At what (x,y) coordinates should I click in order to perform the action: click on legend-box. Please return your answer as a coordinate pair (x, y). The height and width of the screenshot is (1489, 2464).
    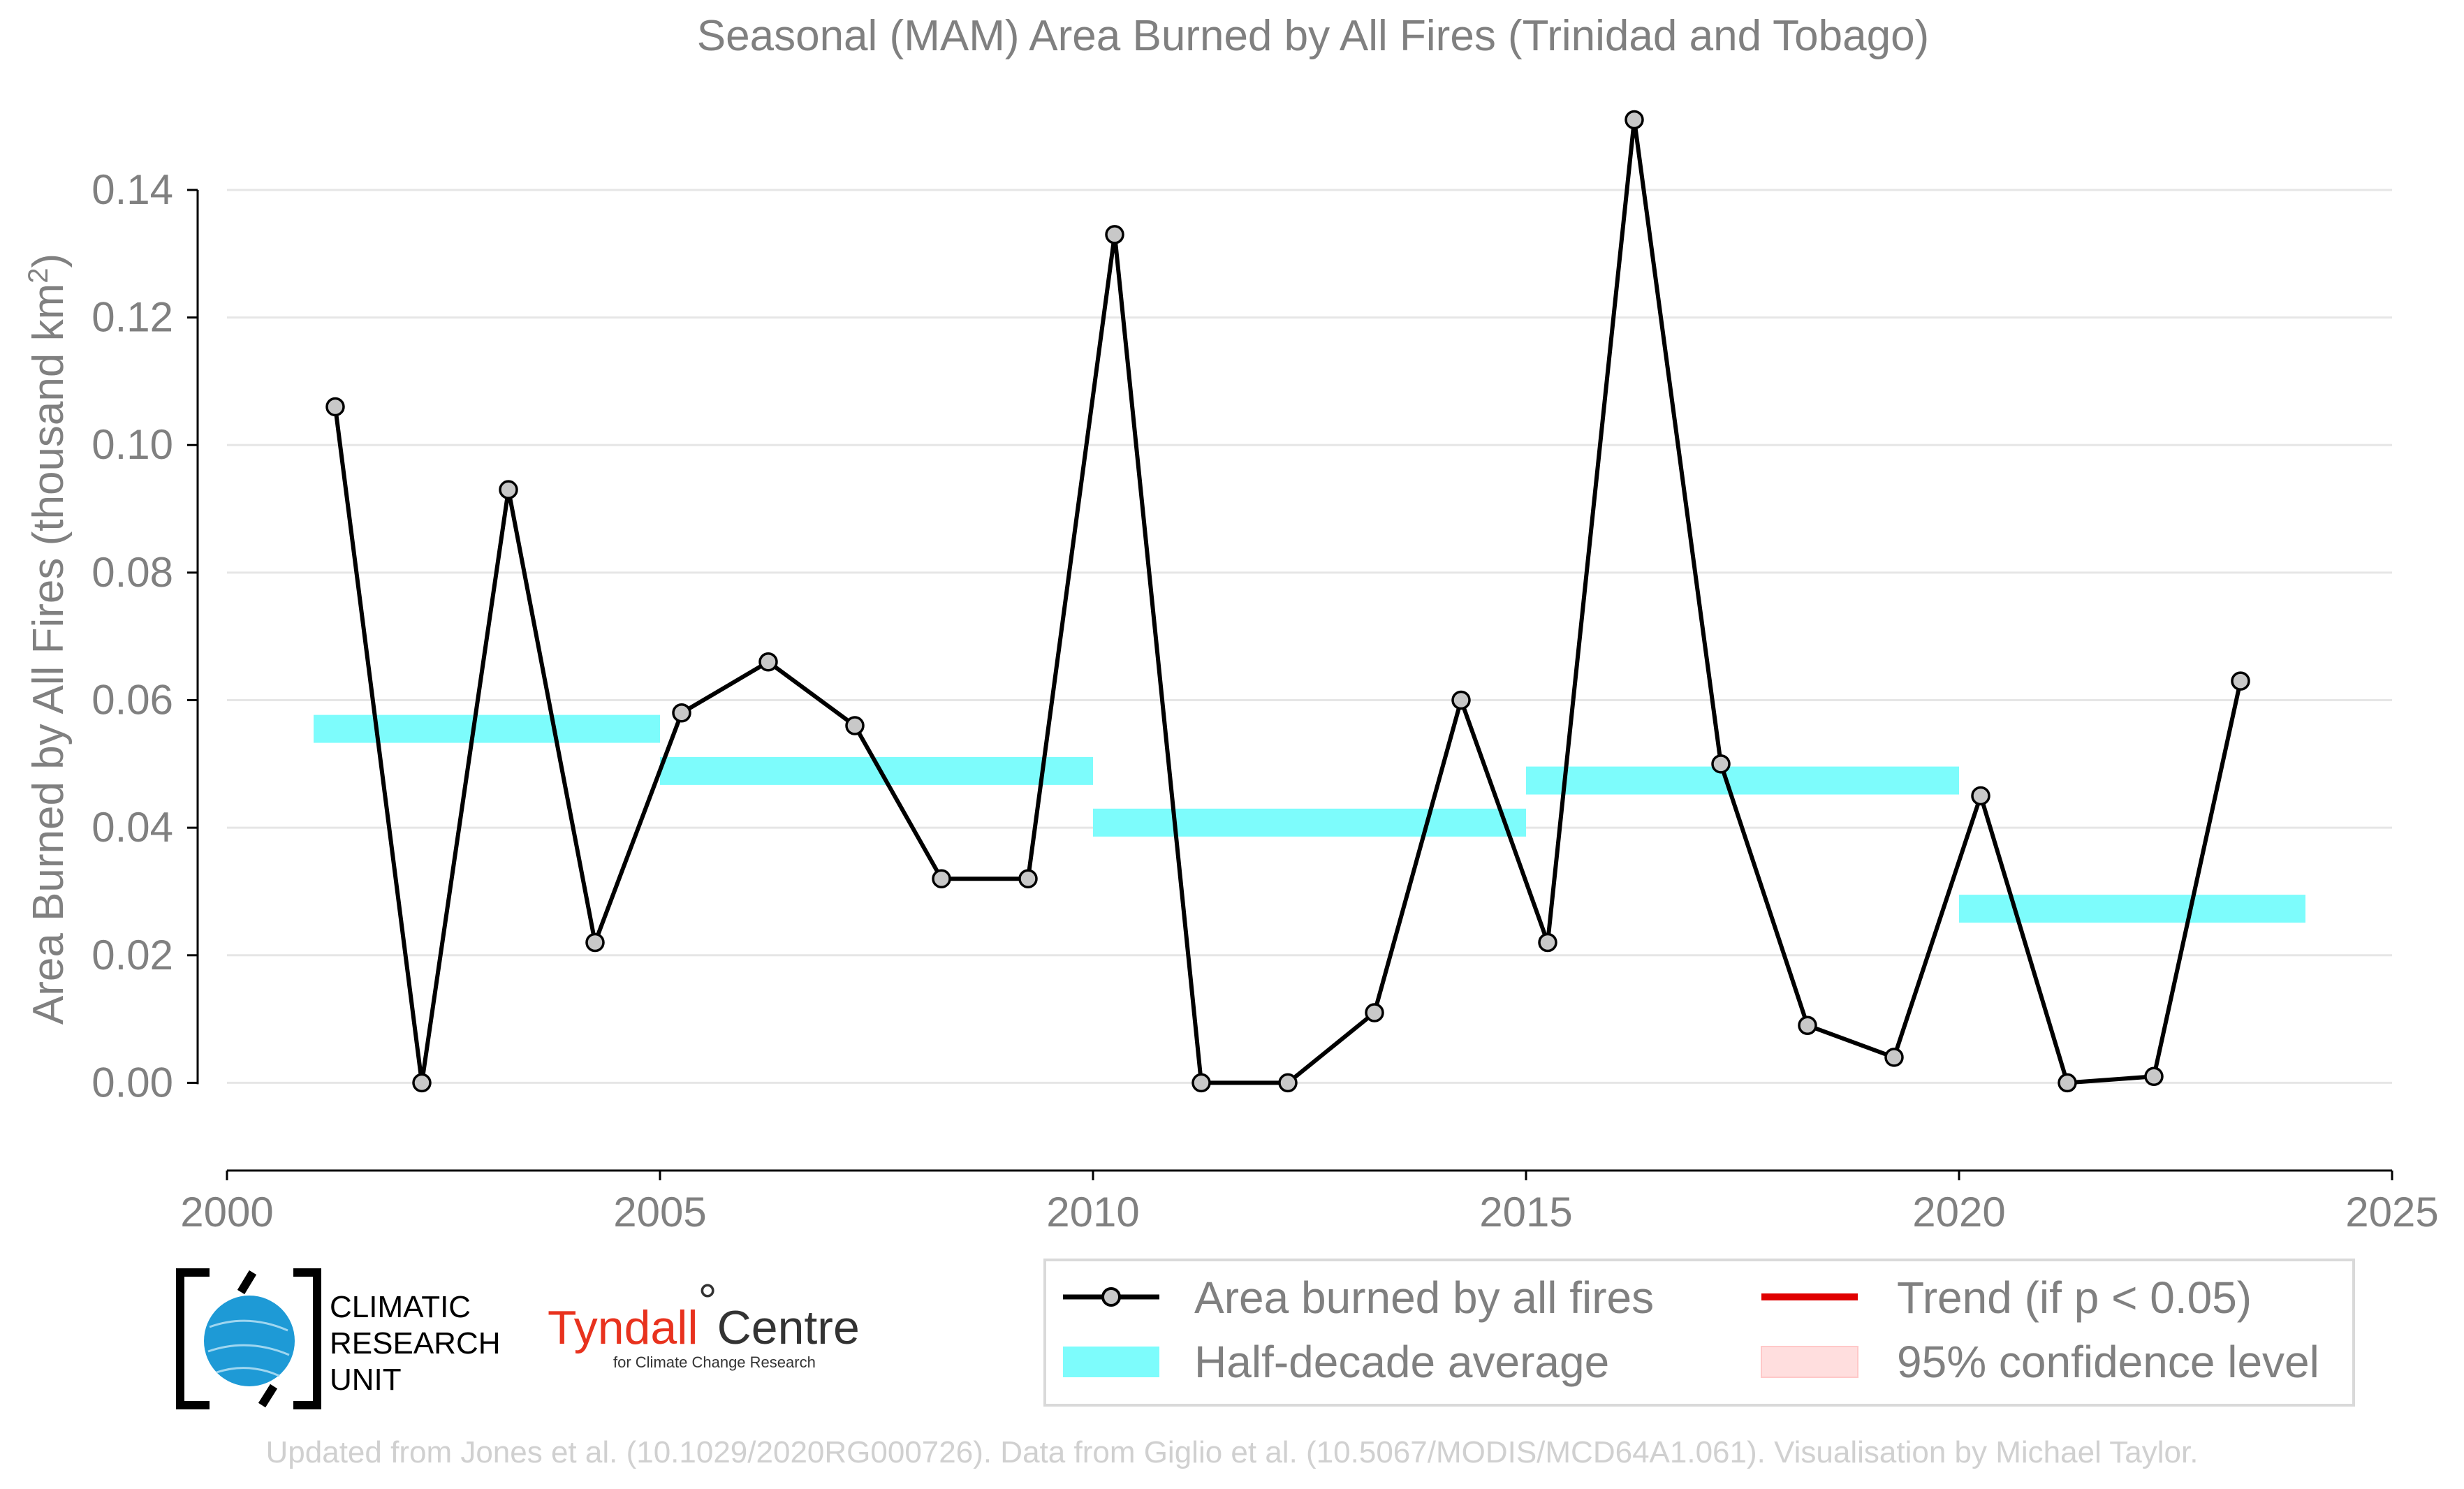
    Looking at the image, I should click on (1699, 1333).